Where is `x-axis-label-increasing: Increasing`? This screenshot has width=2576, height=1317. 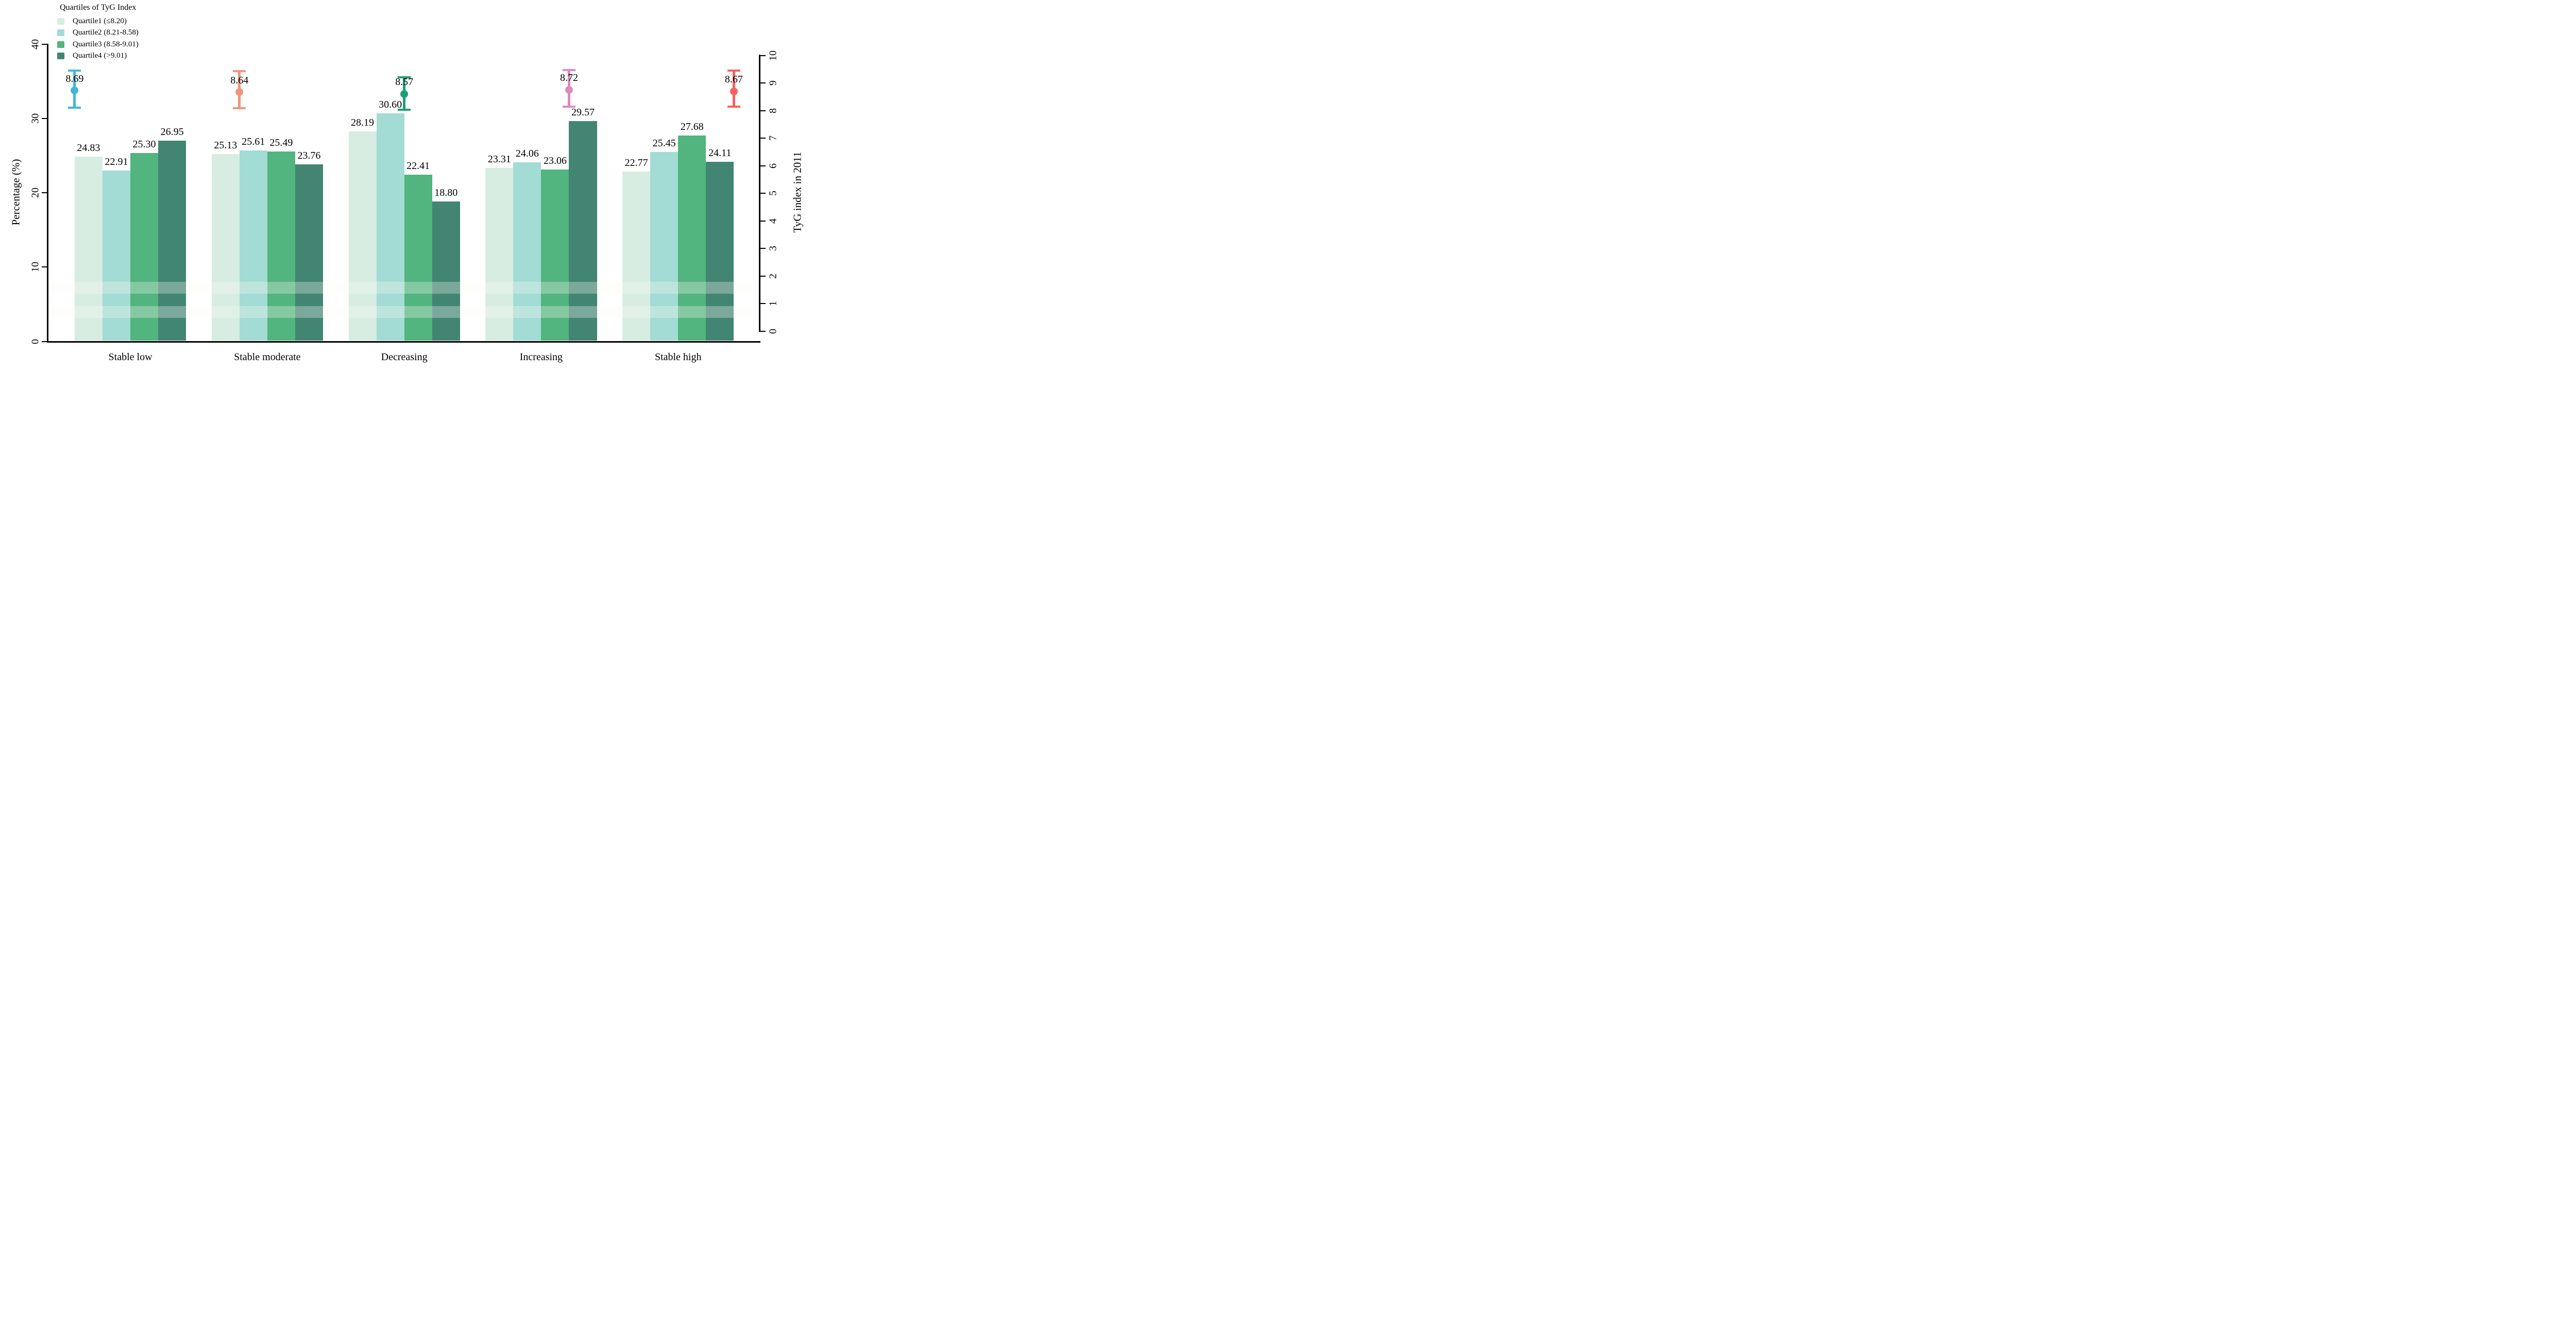 x-axis-label-increasing: Increasing is located at coordinates (541, 357).